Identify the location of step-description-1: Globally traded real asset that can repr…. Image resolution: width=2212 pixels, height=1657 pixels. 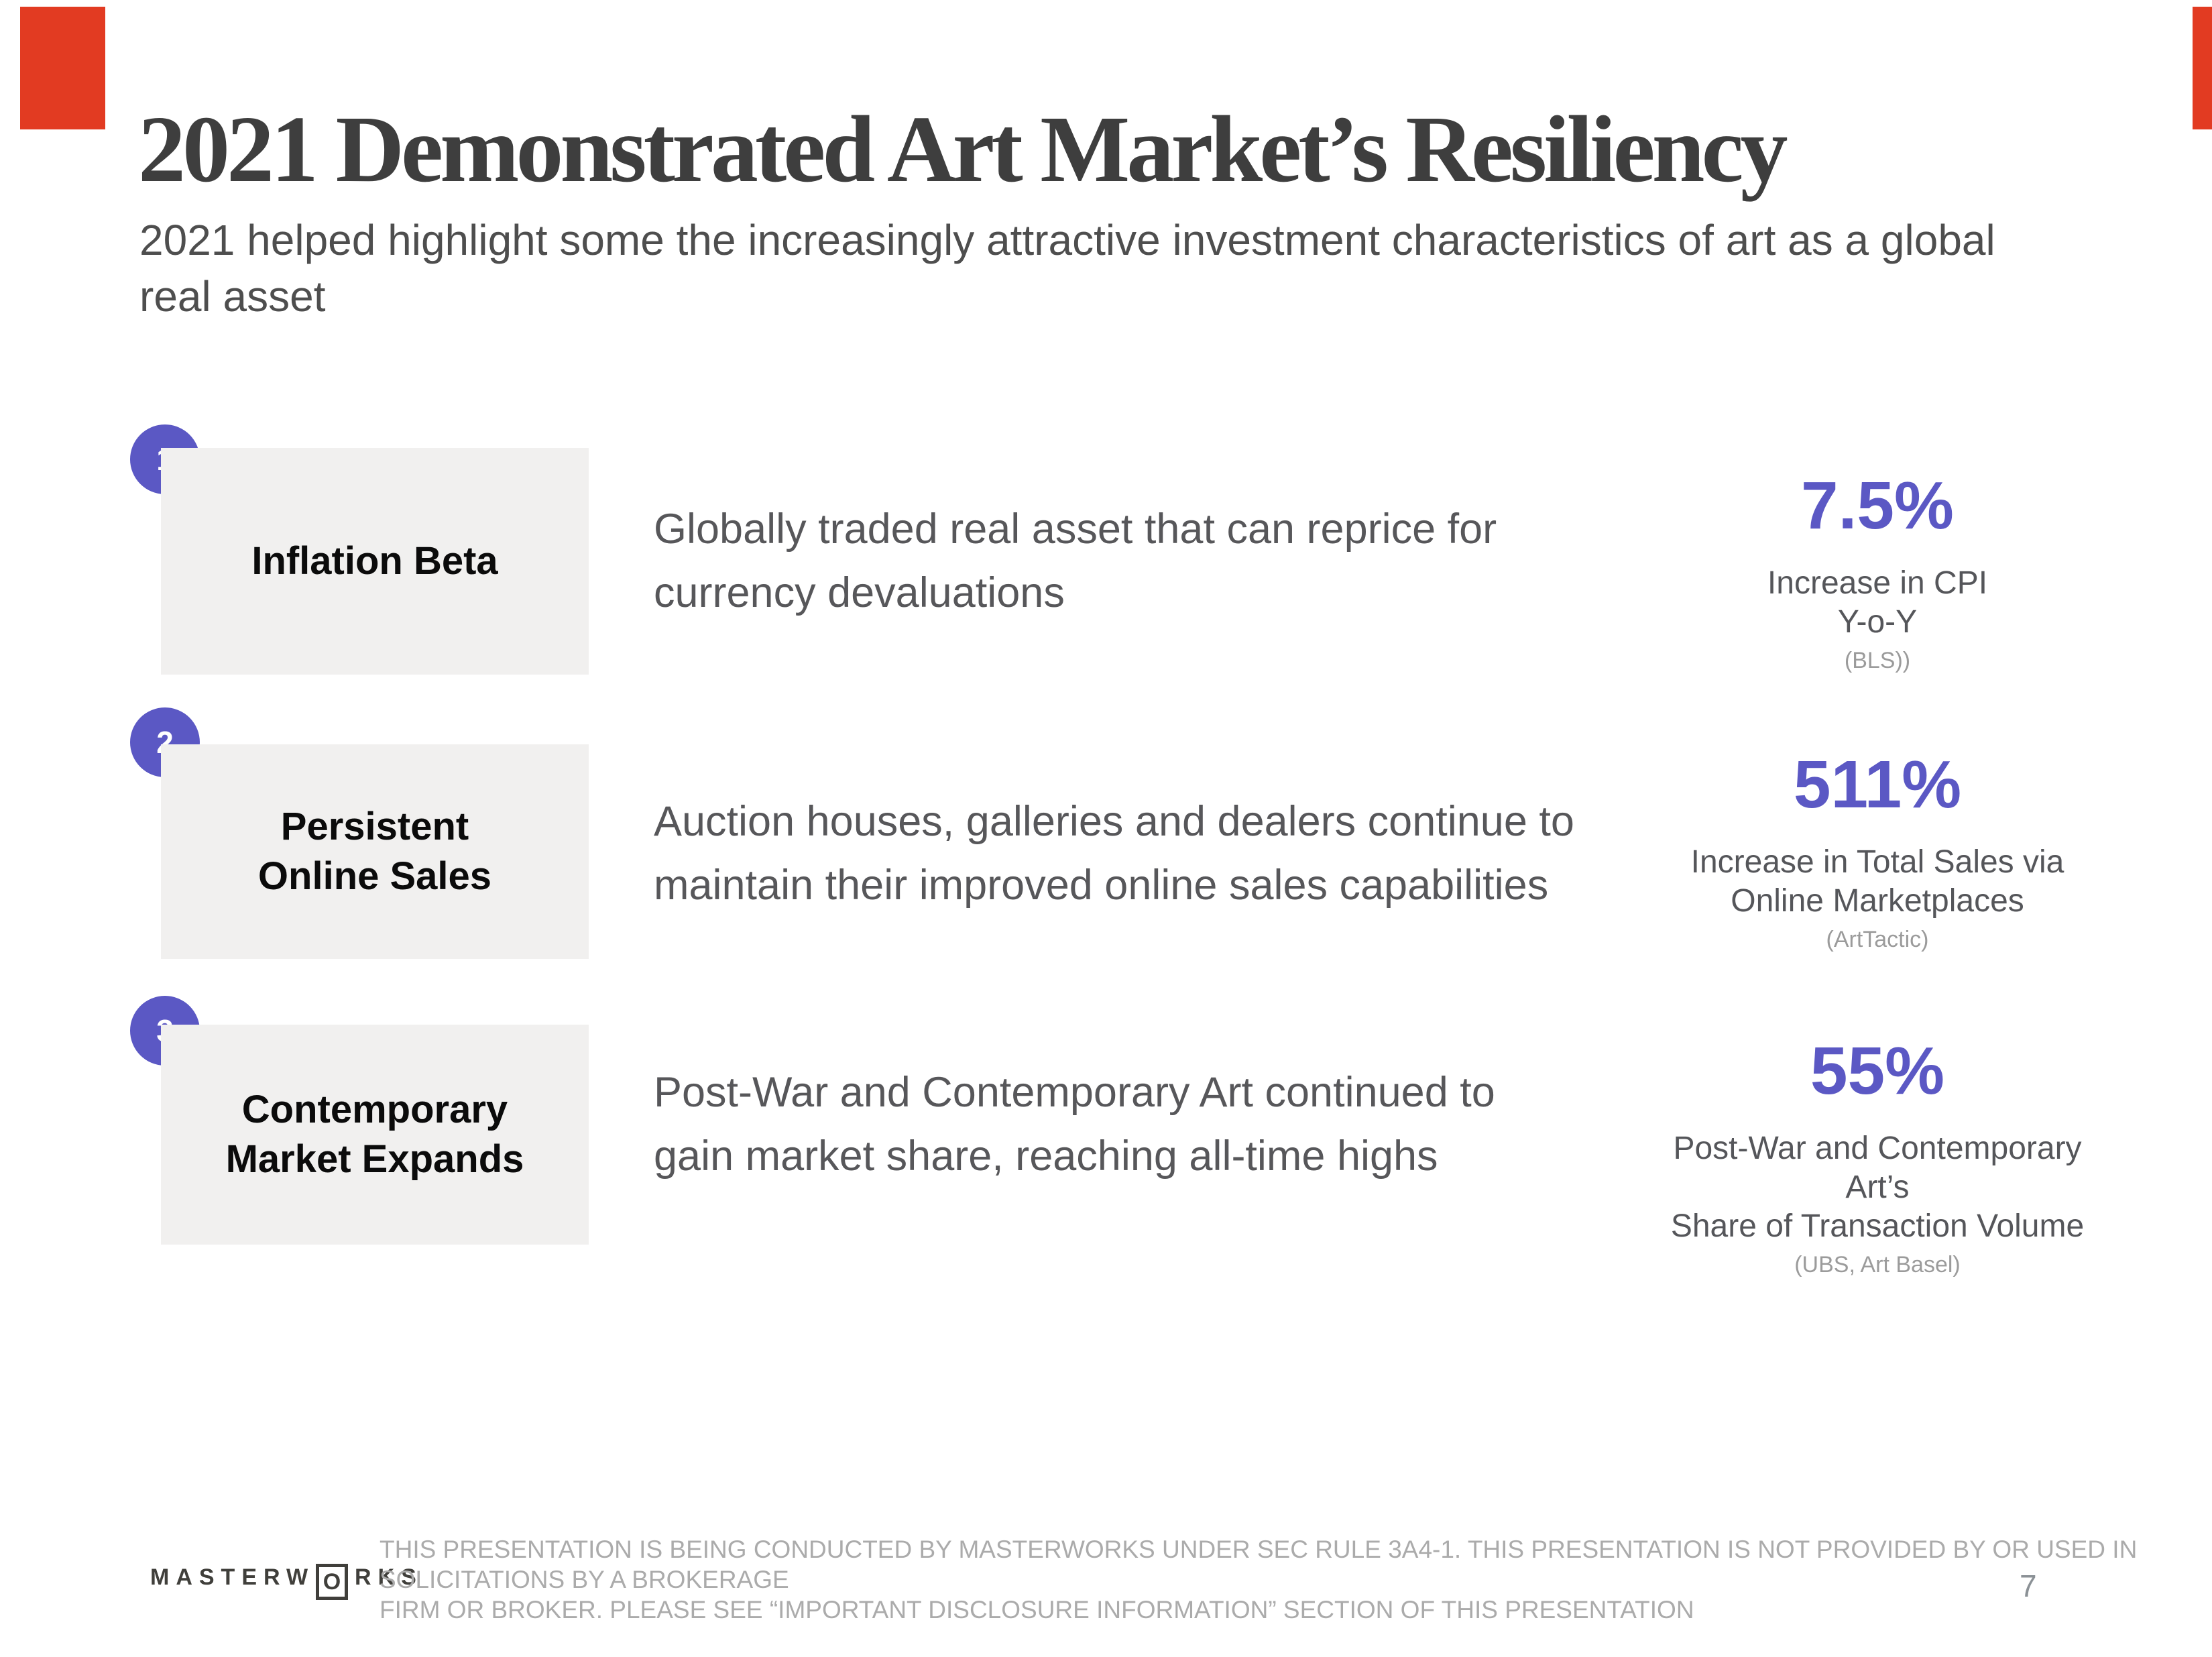
(1075, 561).